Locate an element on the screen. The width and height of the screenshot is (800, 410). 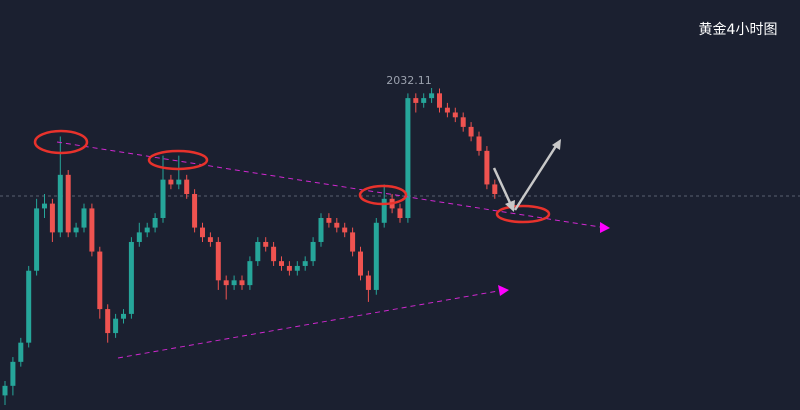
trend-line-upper is located at coordinates (328, 184).